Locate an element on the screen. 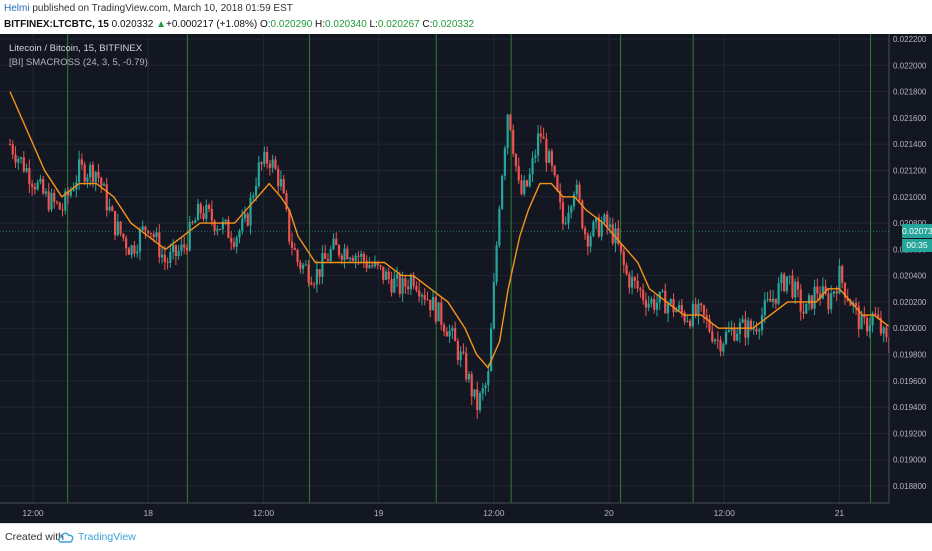  y-tick-label: 0.019800 is located at coordinates (910, 355).